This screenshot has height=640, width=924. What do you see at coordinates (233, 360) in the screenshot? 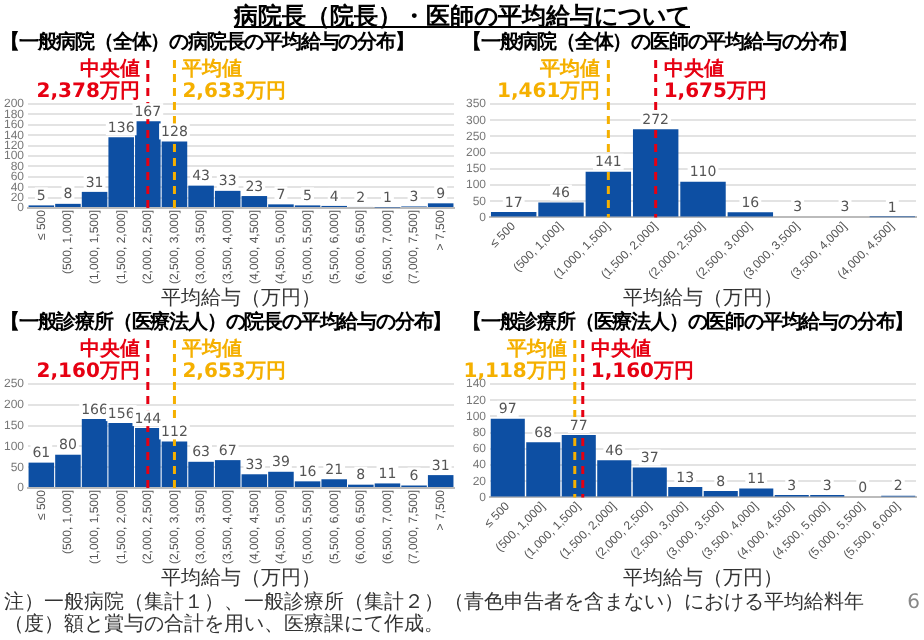
I see `ref-line-label: 平均値 2,653万円` at bounding box center [233, 360].